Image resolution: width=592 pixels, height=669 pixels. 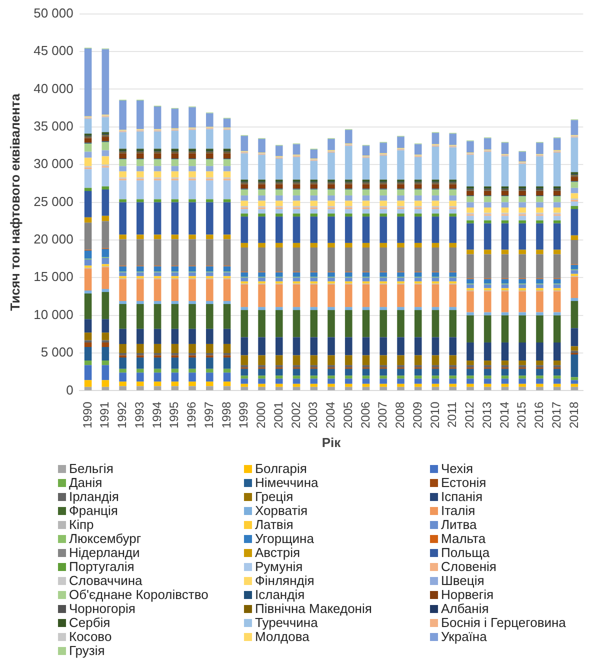 I want to click on legend-label: Латвія, so click(x=274, y=524).